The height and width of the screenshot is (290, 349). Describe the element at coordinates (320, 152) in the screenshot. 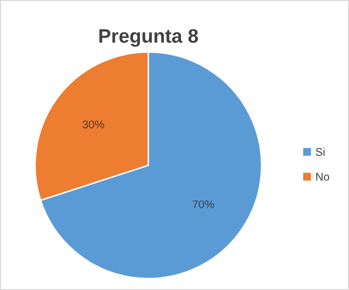

I see `legend-label: Si` at that location.